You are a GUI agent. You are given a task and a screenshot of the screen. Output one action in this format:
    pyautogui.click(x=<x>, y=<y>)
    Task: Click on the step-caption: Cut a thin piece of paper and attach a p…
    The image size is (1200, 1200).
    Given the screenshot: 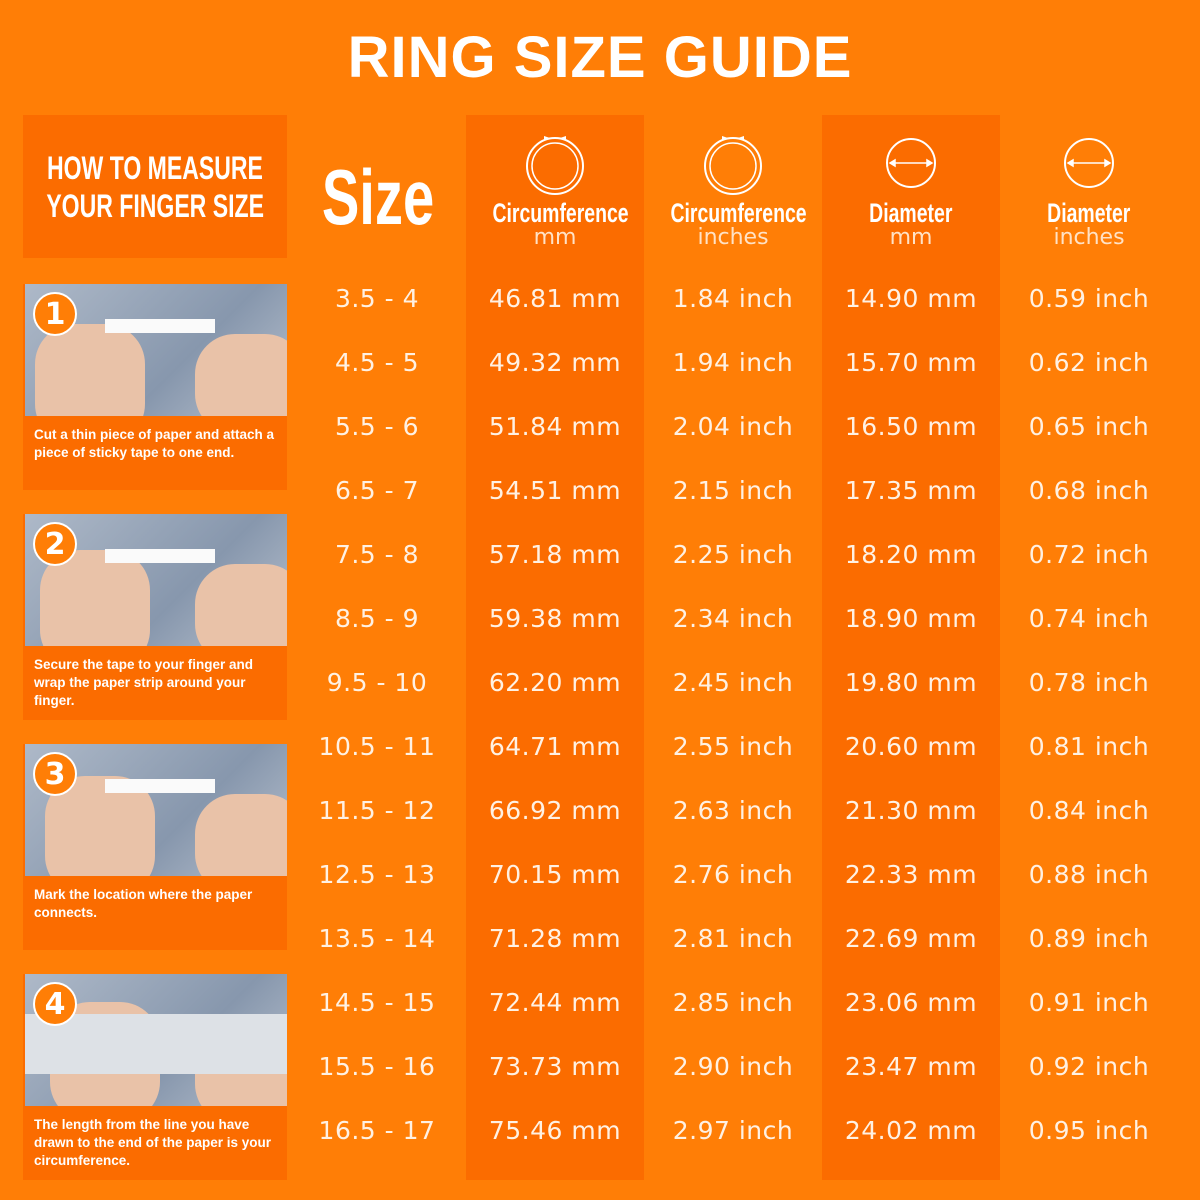 What is the action you would take?
    pyautogui.click(x=154, y=443)
    